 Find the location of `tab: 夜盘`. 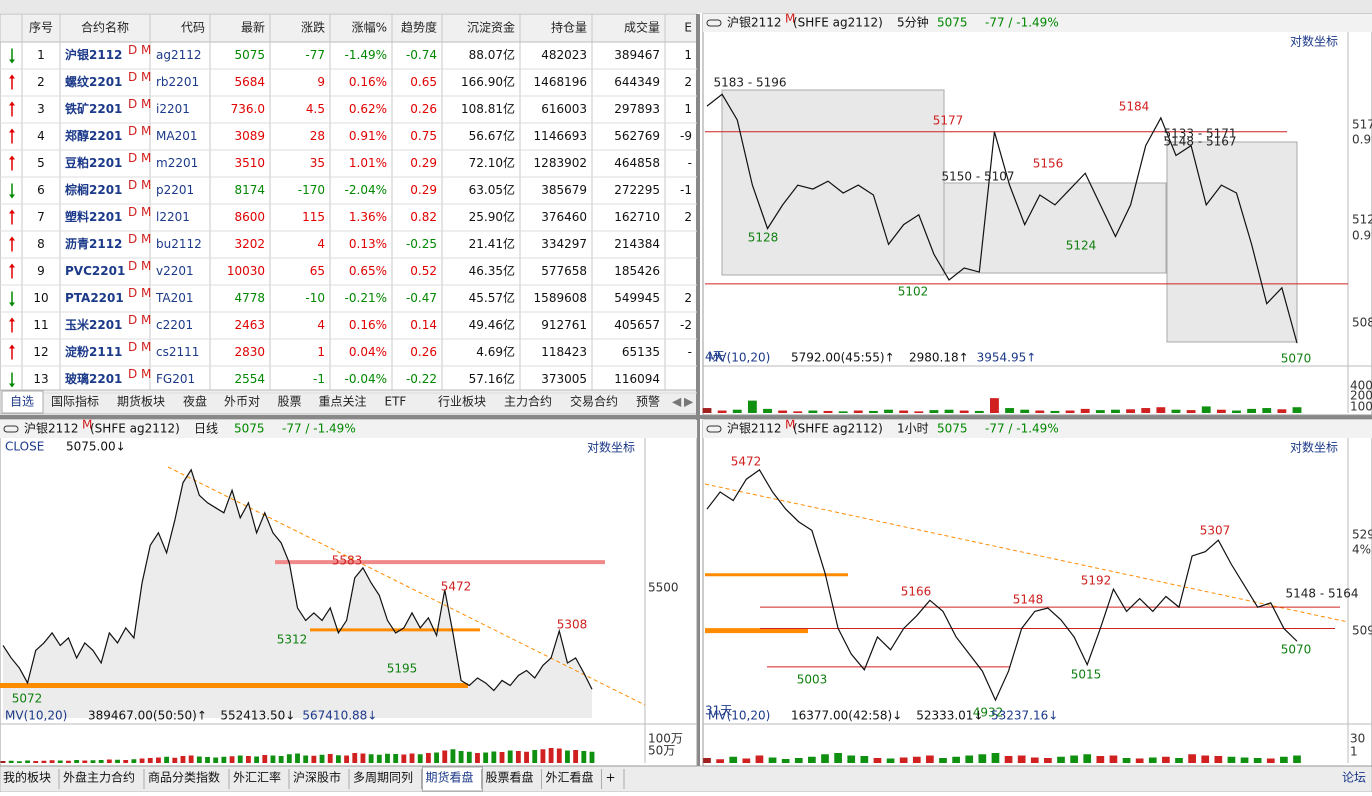

tab: 夜盘 is located at coordinates (195, 401).